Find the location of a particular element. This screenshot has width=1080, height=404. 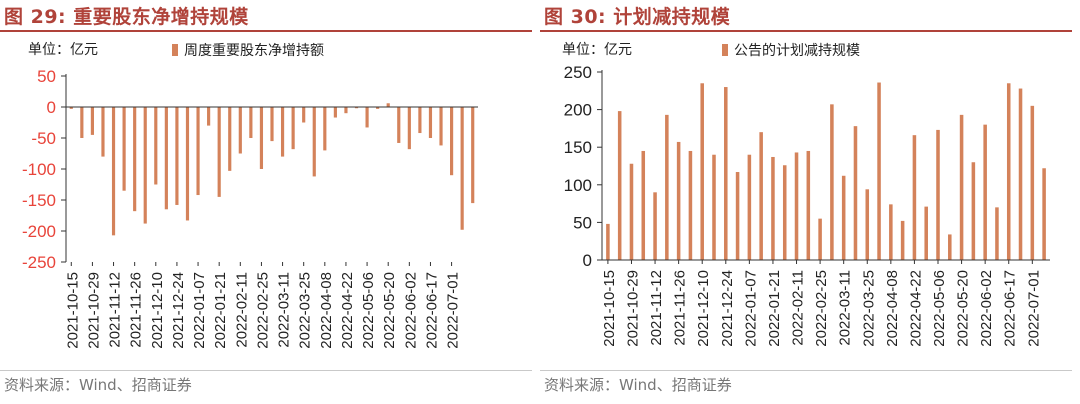

y-tick-label: -100 is located at coordinates (39, 169).